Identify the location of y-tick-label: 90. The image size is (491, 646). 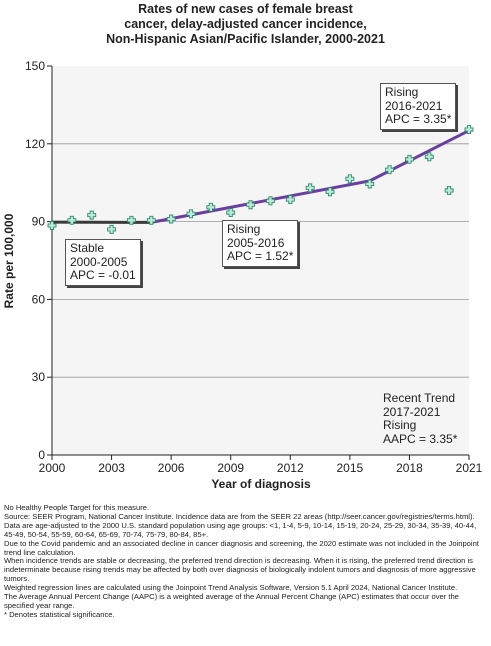
(39, 222).